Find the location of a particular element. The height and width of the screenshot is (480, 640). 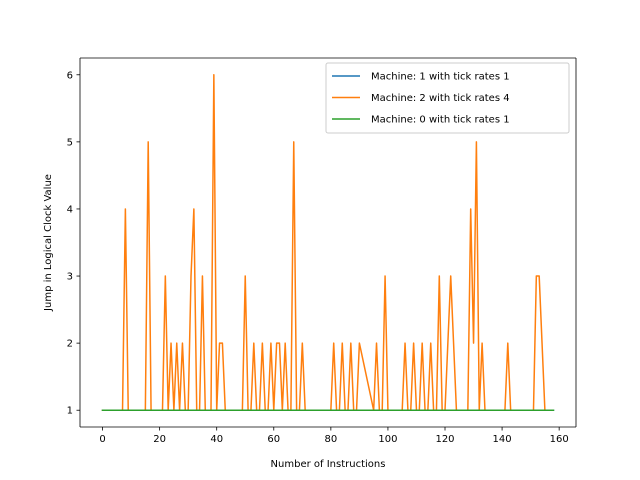

y-tick-label: 1 is located at coordinates (70, 411).